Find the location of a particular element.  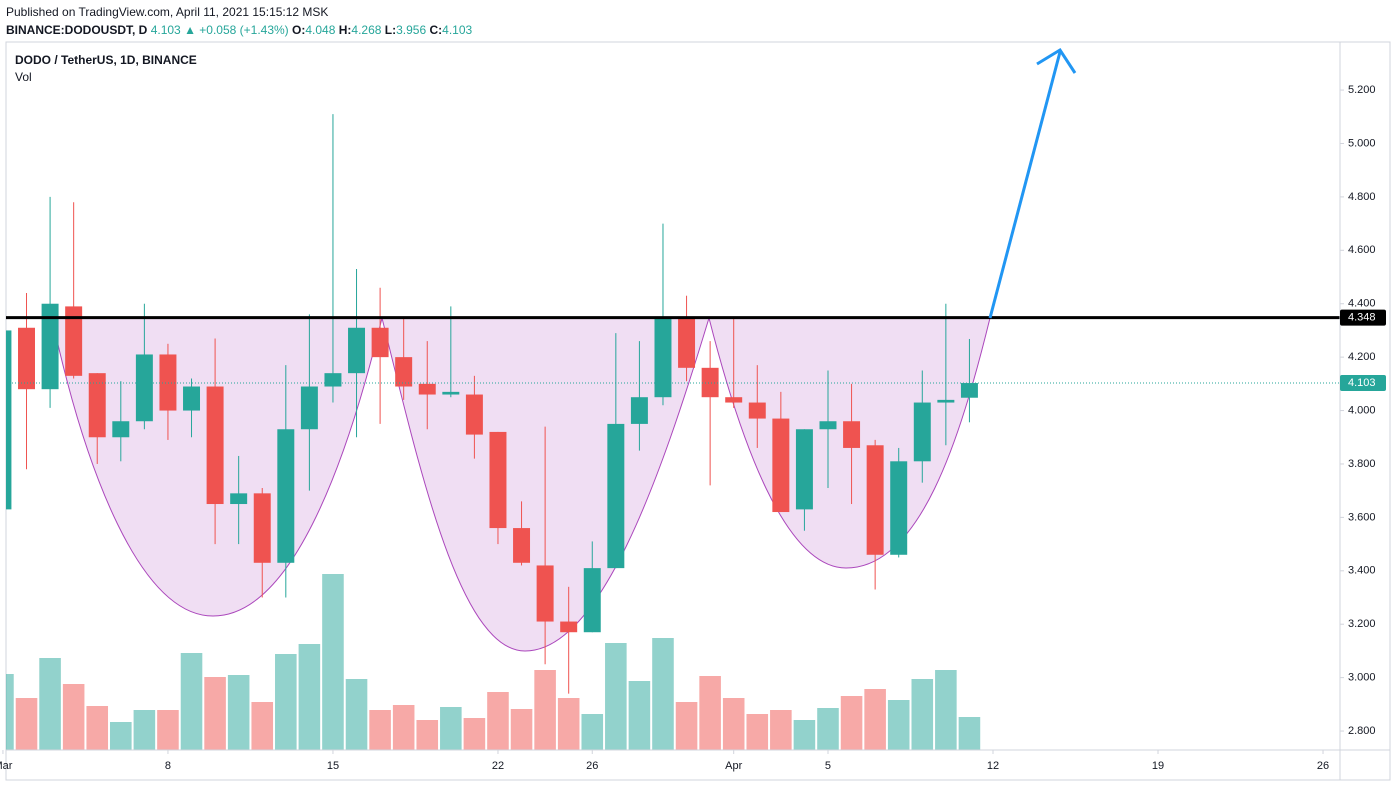

ohlc-c-label: C: is located at coordinates (436, 30).